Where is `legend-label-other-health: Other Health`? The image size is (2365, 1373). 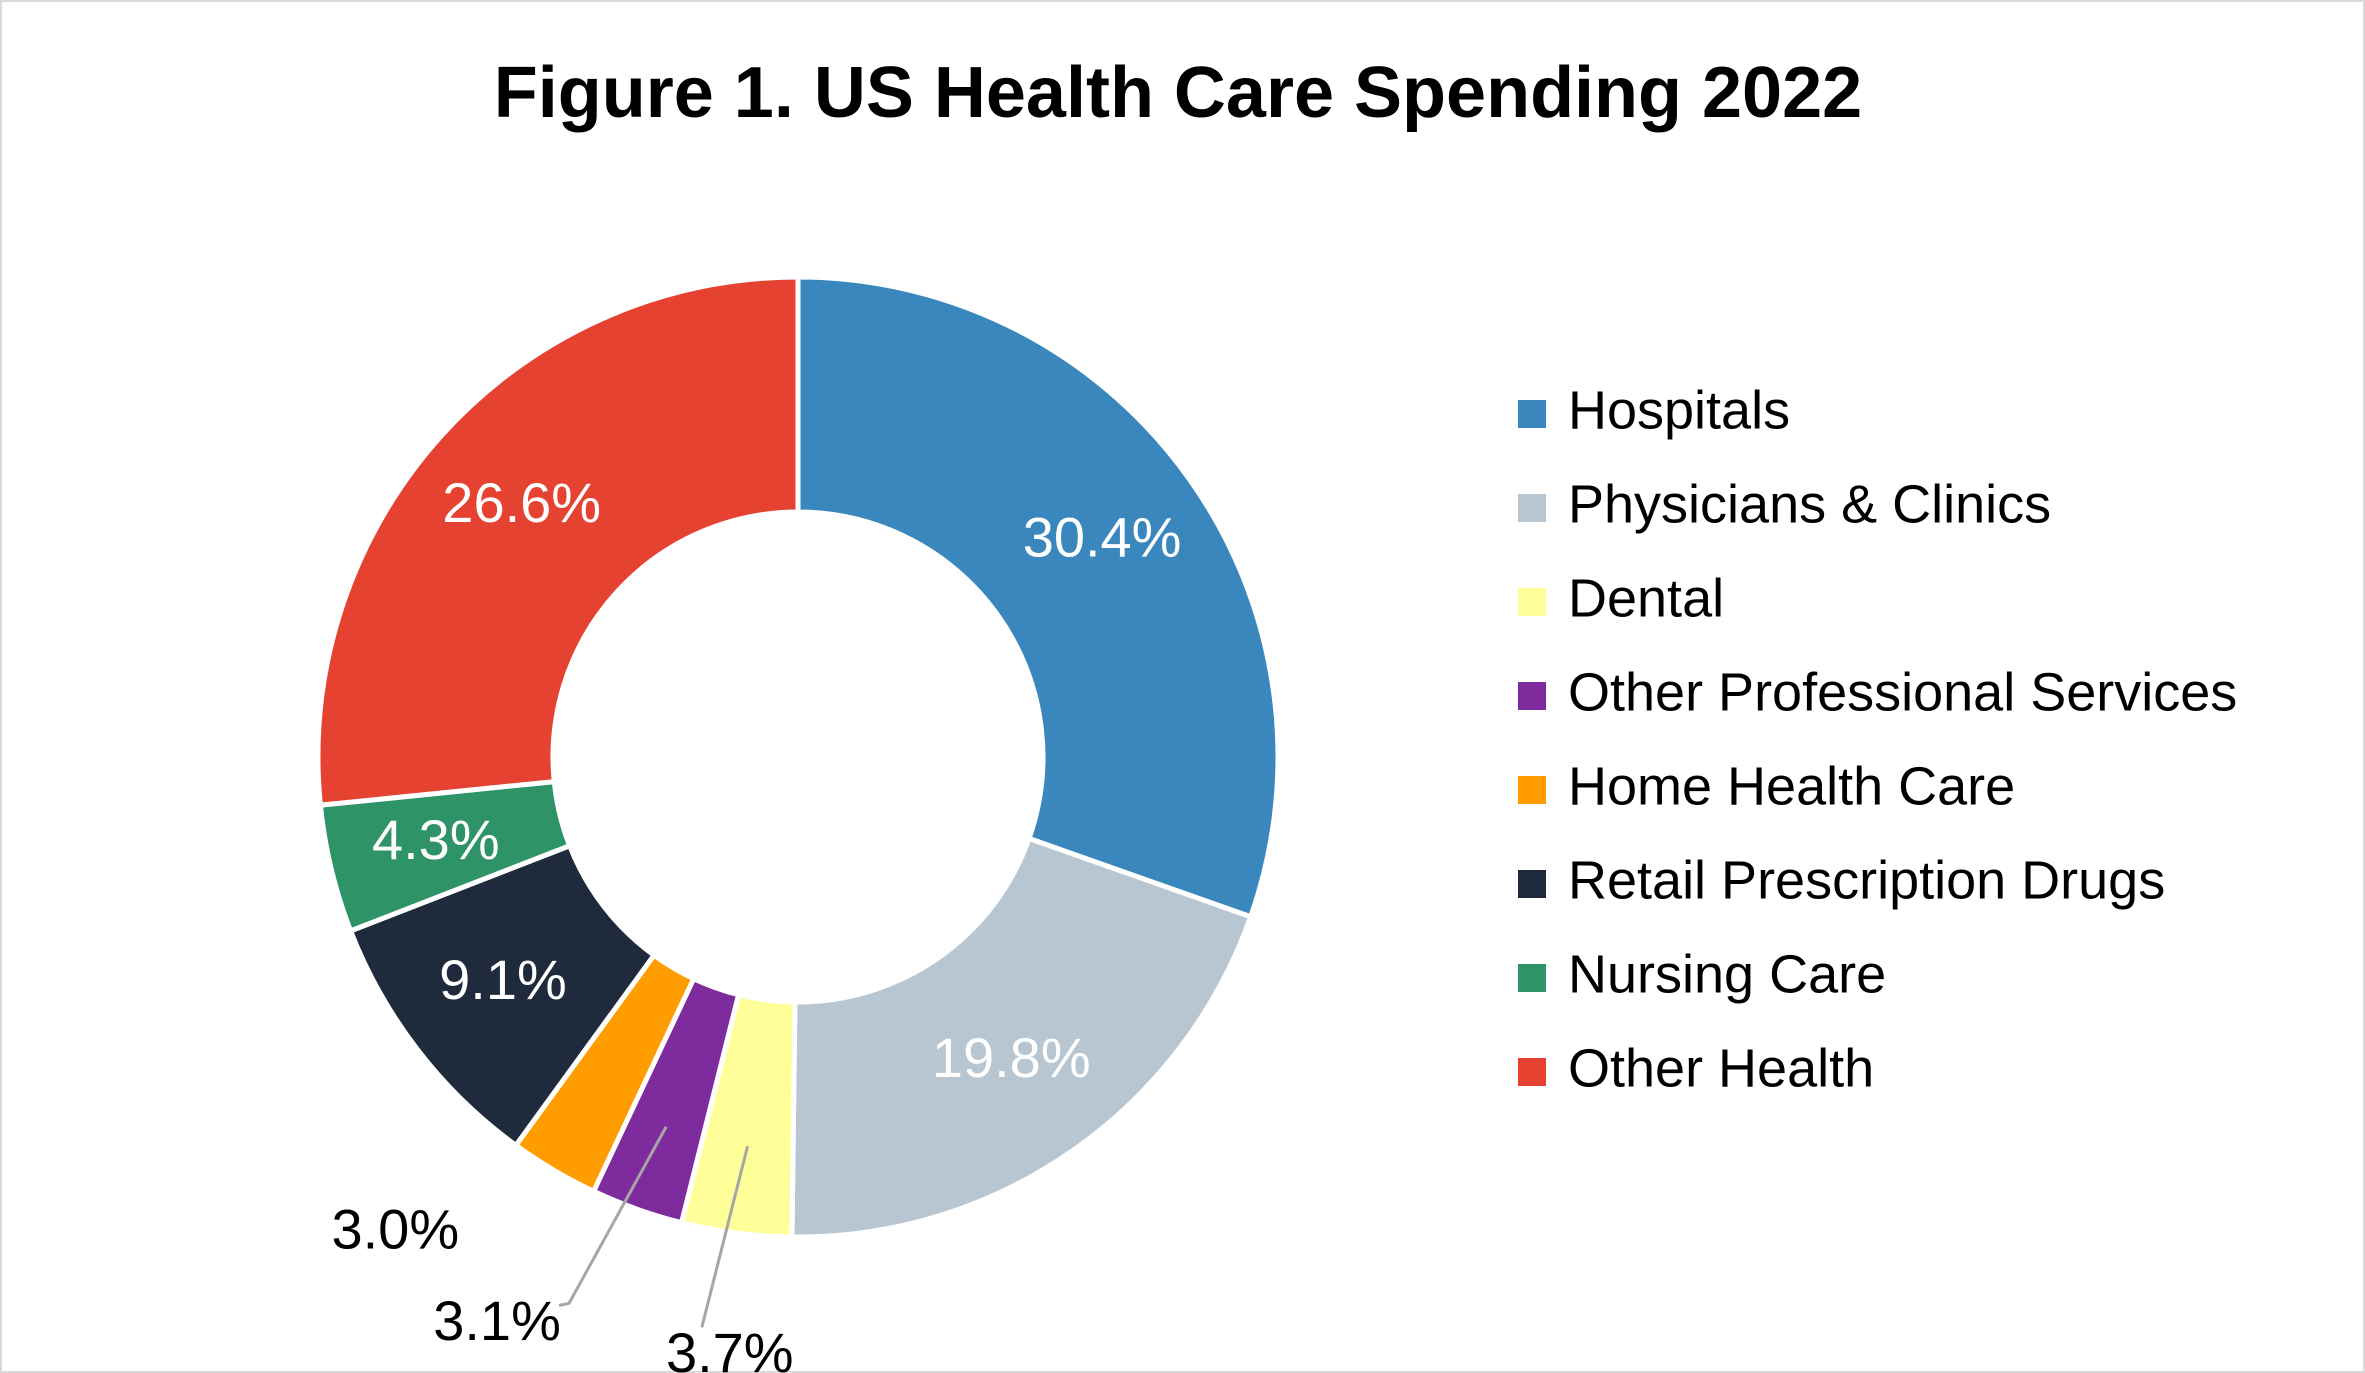 legend-label-other-health: Other Health is located at coordinates (1721, 1068).